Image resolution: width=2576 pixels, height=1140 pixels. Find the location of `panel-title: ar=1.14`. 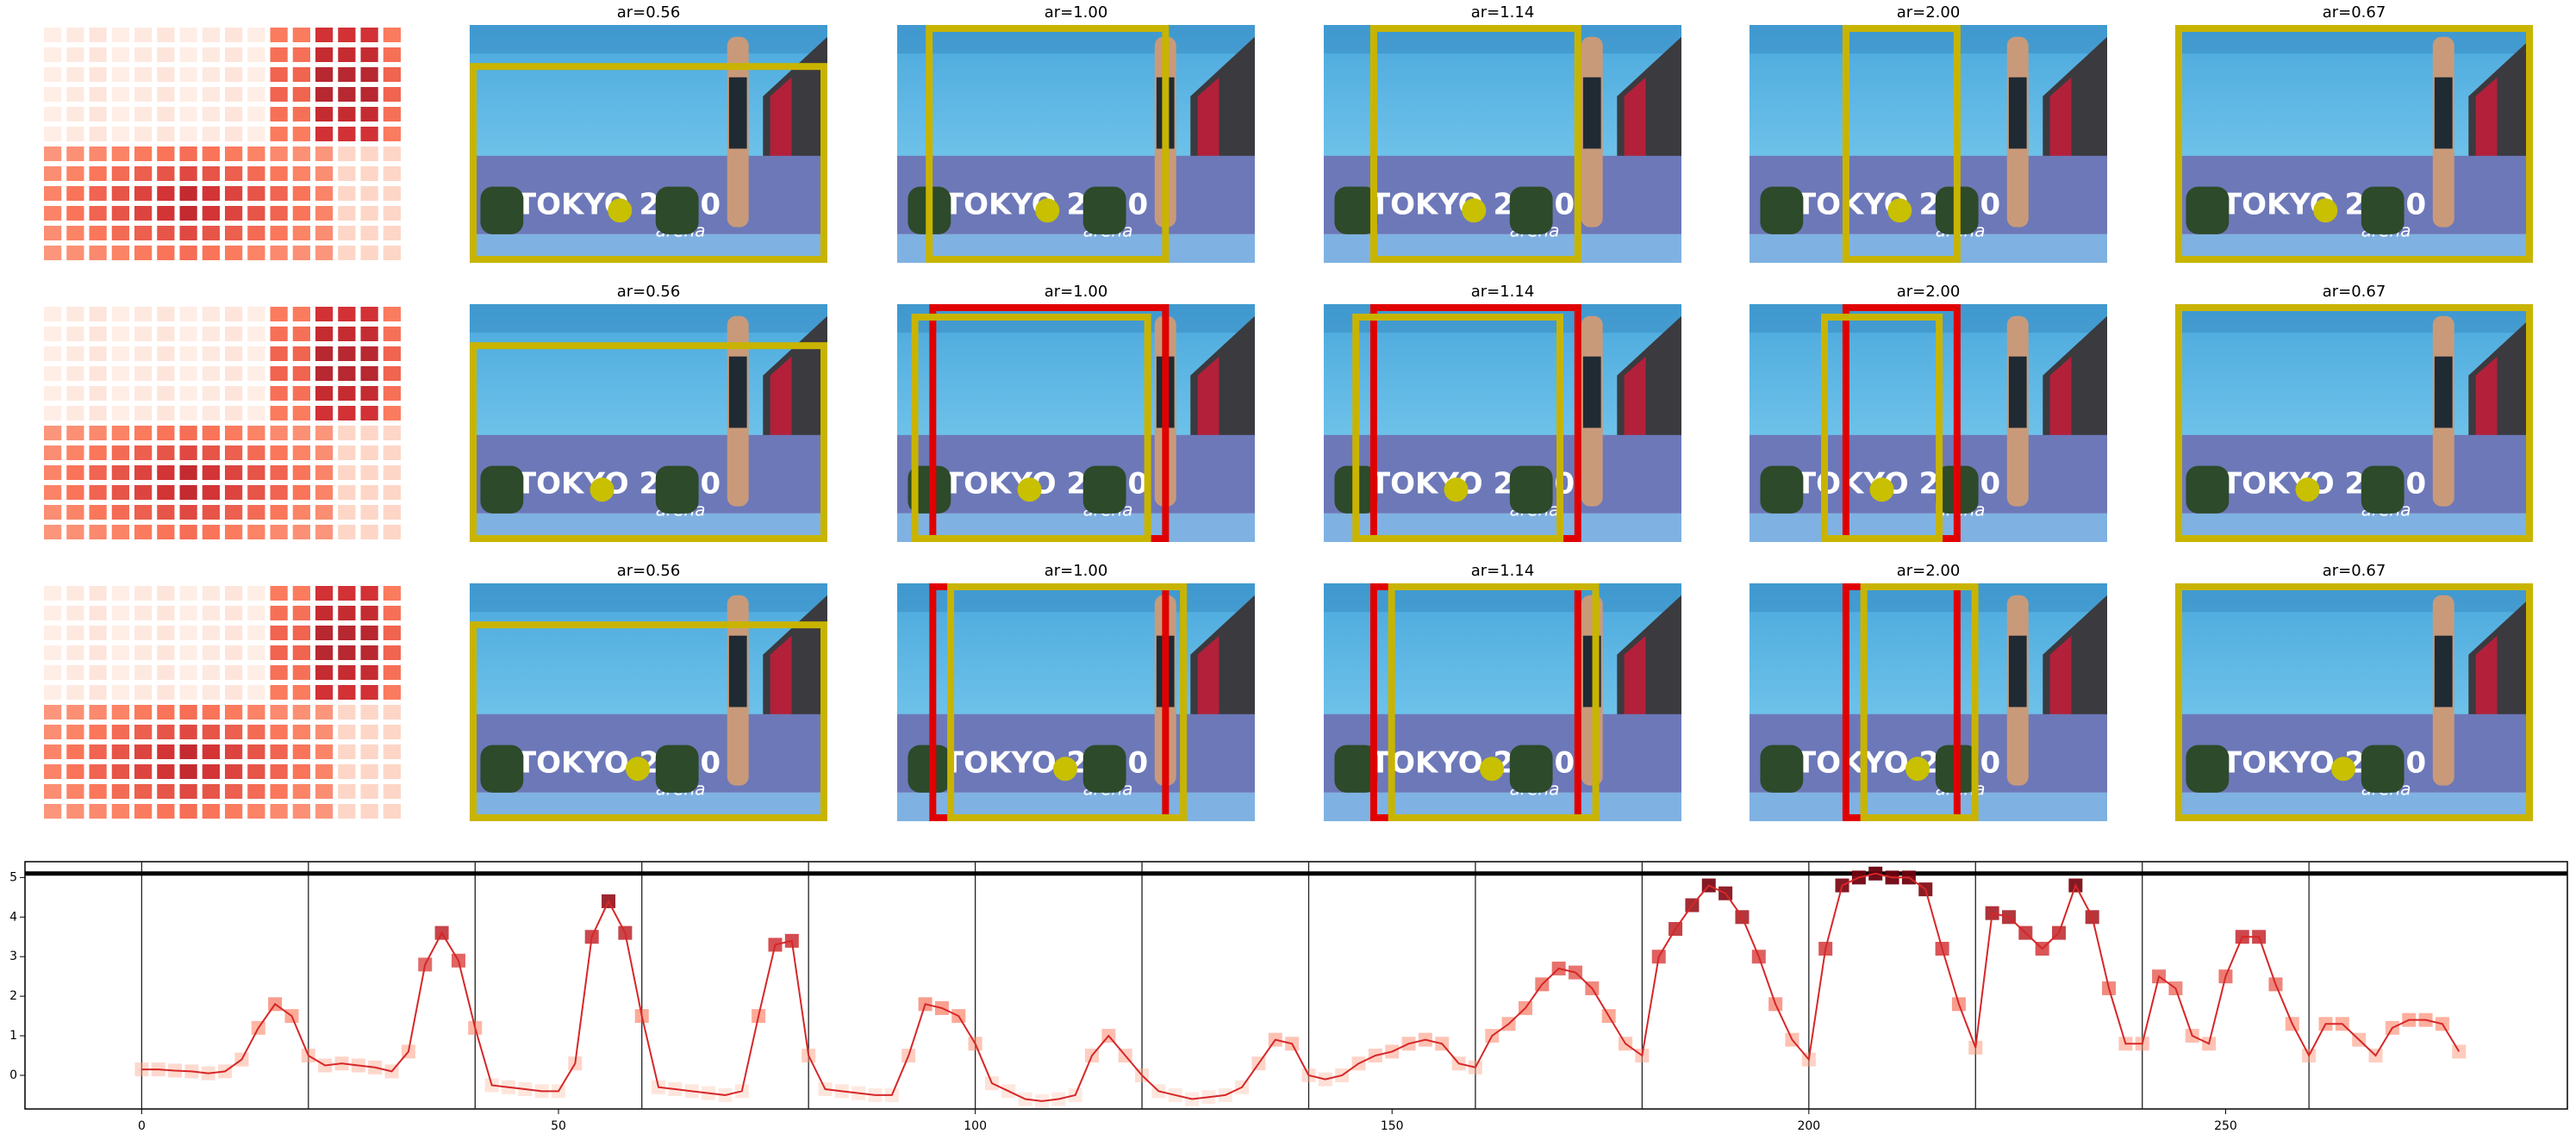

panel-title: ar=1.14 is located at coordinates (1503, 292).